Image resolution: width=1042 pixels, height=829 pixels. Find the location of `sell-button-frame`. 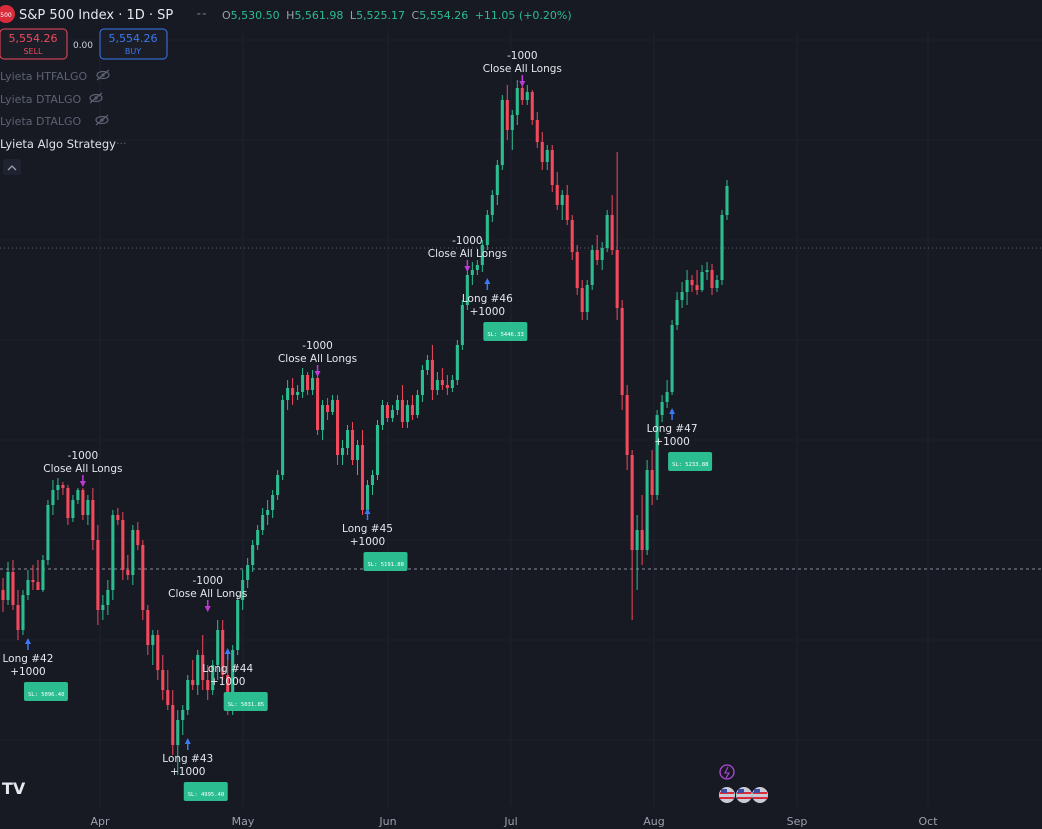

sell-button-frame is located at coordinates (34, 44).